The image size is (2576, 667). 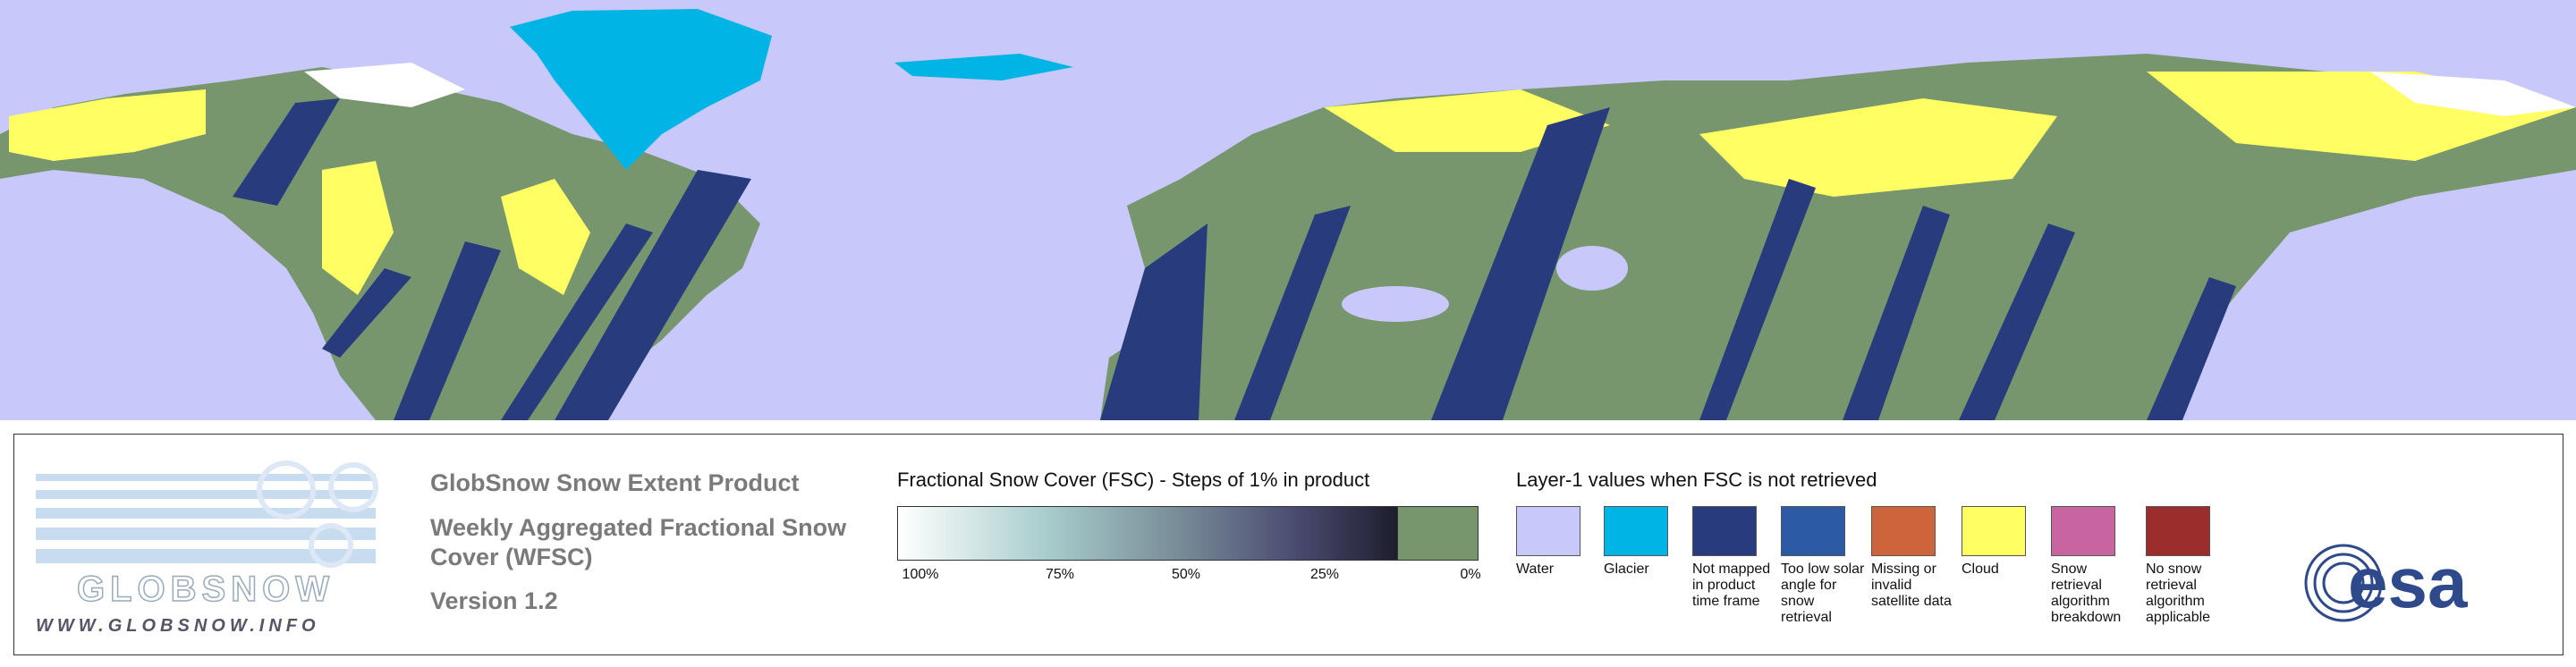 I want to click on legend-label: Missing or invalid satellite data, so click(x=1911, y=585).